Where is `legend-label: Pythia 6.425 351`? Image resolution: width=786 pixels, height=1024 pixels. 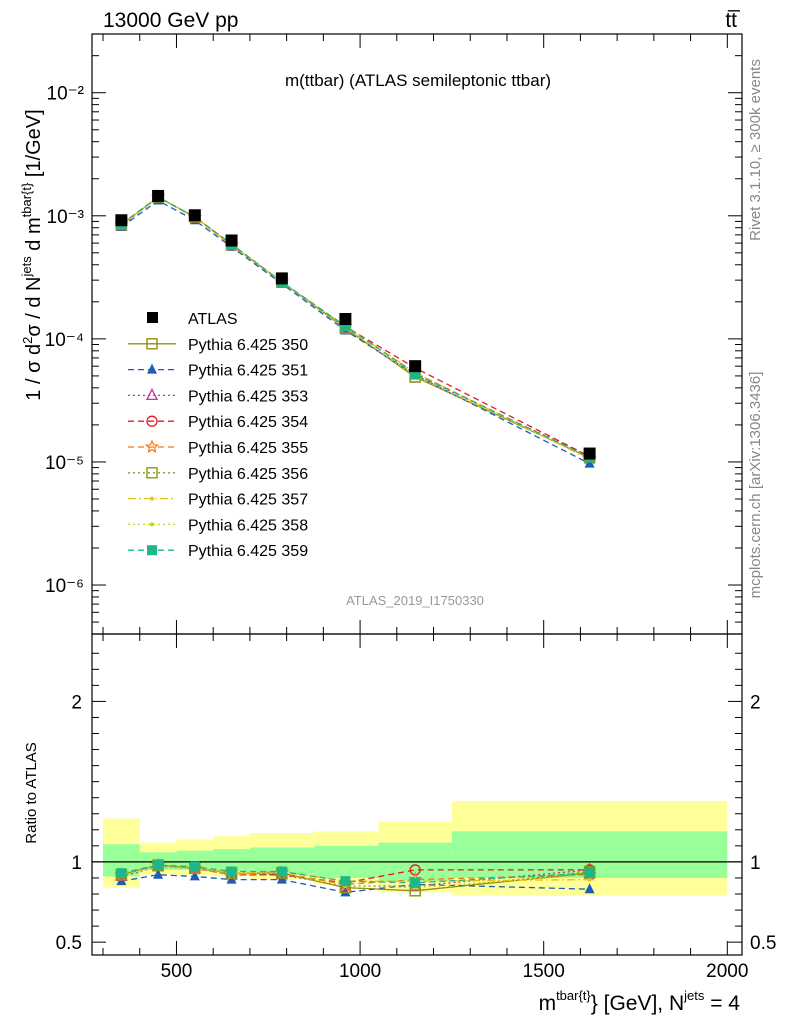
legend-label: Pythia 6.425 351 is located at coordinates (248, 371).